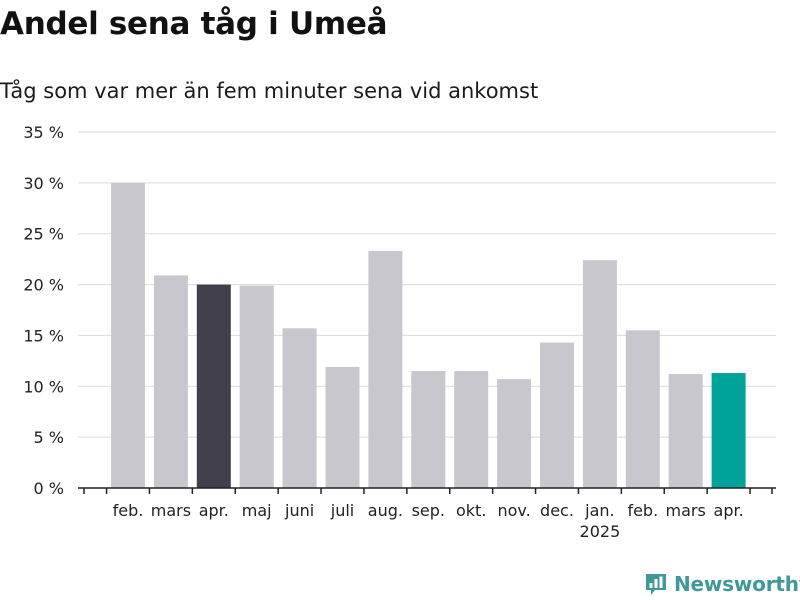  I want to click on x-tick-label: nov., so click(513, 510).